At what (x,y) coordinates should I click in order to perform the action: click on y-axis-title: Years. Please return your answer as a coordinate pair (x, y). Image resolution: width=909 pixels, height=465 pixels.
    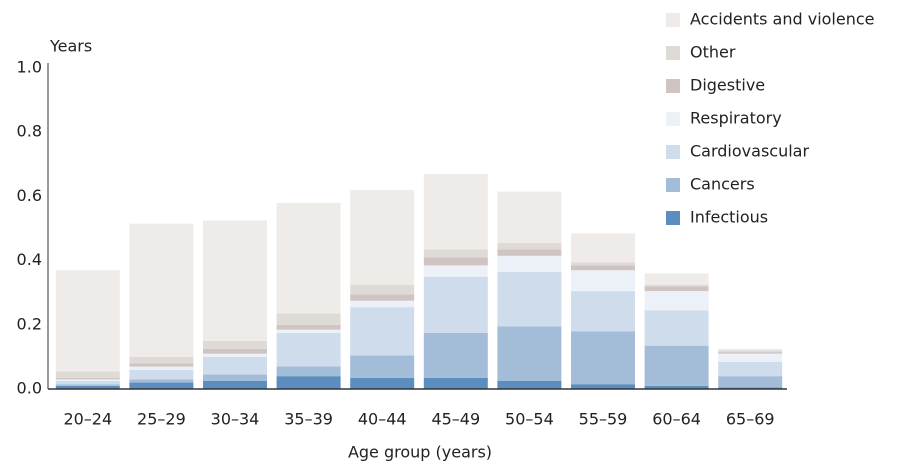
    Looking at the image, I should click on (70, 46).